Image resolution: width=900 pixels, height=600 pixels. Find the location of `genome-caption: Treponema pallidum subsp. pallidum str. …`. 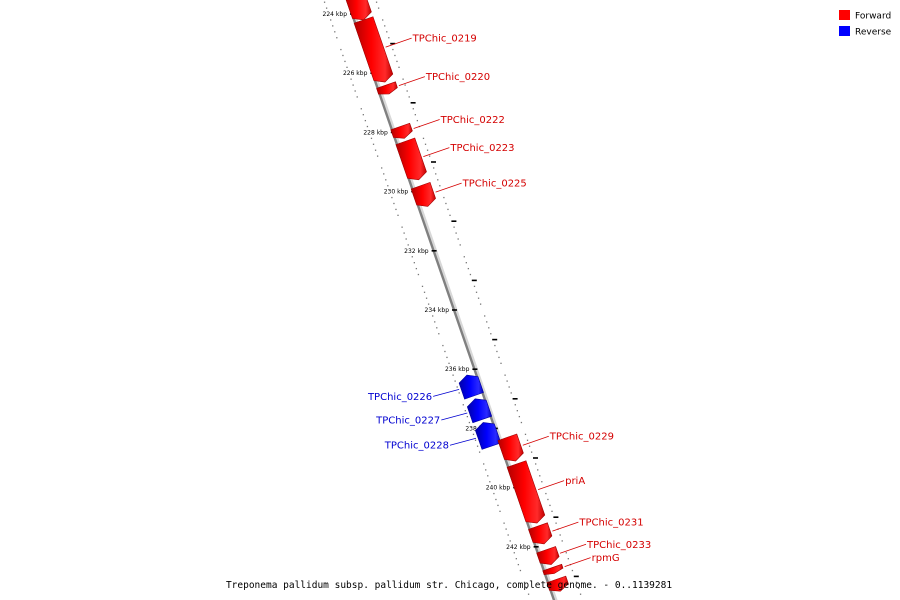

genome-caption: Treponema pallidum subsp. pallidum str. … is located at coordinates (449, 585).